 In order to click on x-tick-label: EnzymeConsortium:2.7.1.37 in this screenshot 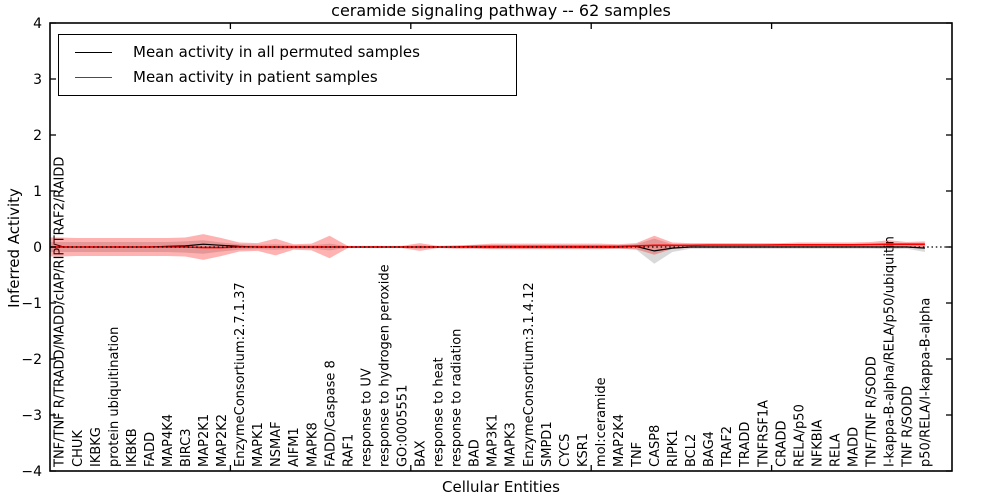, I will do `click(240, 374)`.